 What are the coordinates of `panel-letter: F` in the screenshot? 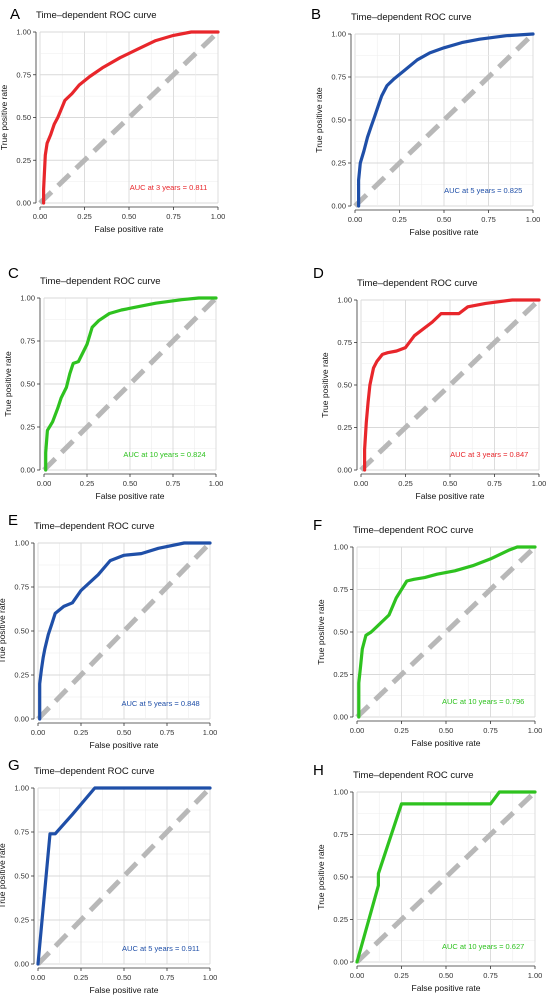 It's located at (318, 525).